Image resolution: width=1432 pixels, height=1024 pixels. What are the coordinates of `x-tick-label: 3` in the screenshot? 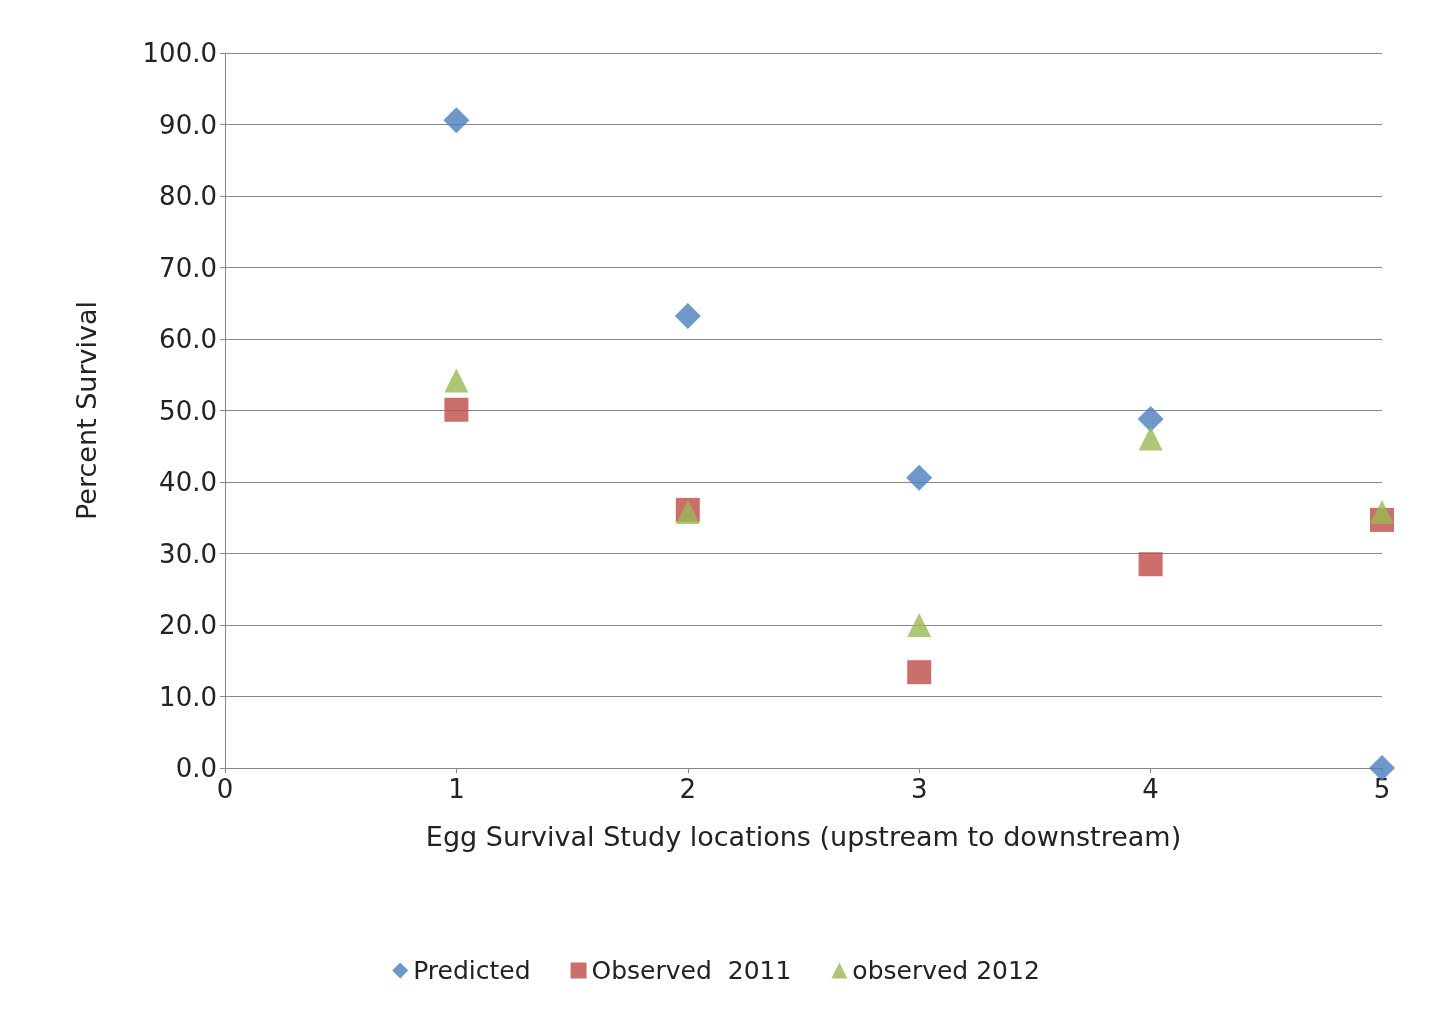 It's located at (919, 789).